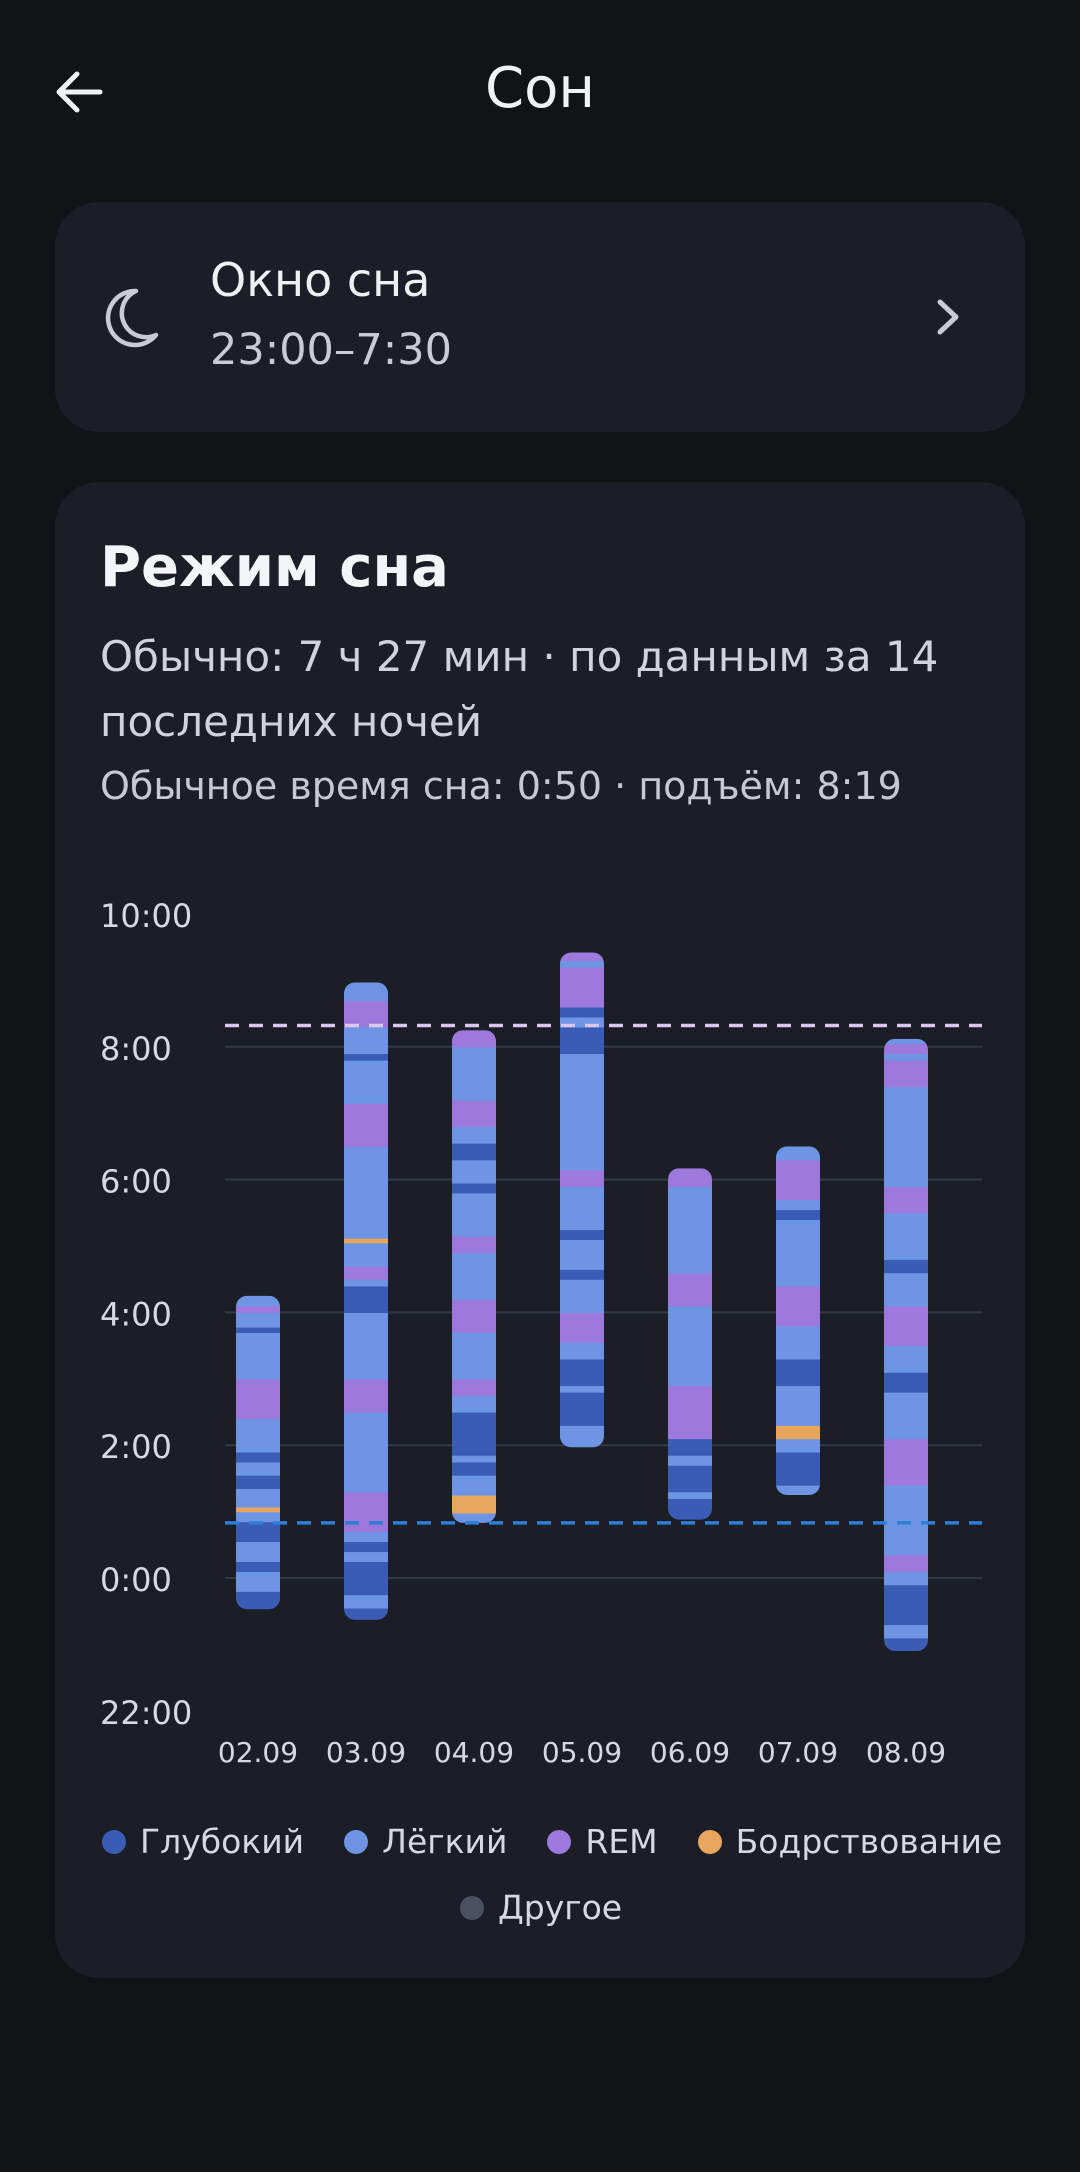 Image resolution: width=1080 pixels, height=2172 pixels. Describe the element at coordinates (540, 92) in the screenshot. I see `app-header: Сон` at that location.